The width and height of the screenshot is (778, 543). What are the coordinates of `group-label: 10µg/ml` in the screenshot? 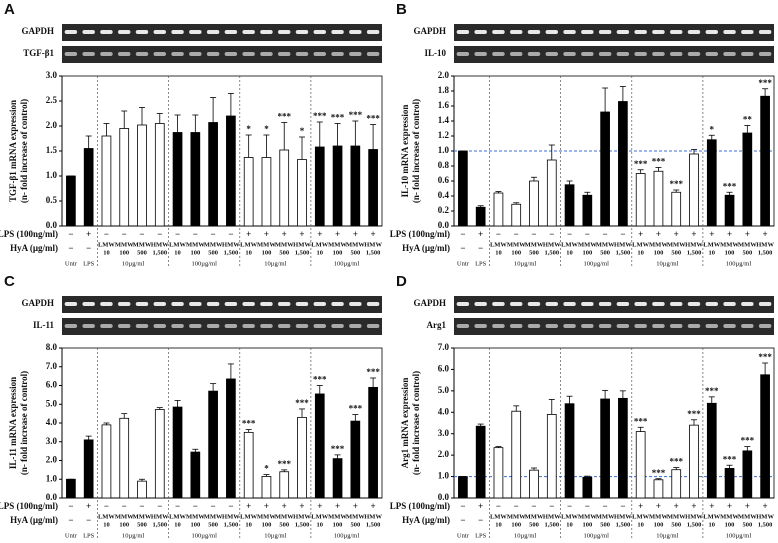 It's located at (275, 263).